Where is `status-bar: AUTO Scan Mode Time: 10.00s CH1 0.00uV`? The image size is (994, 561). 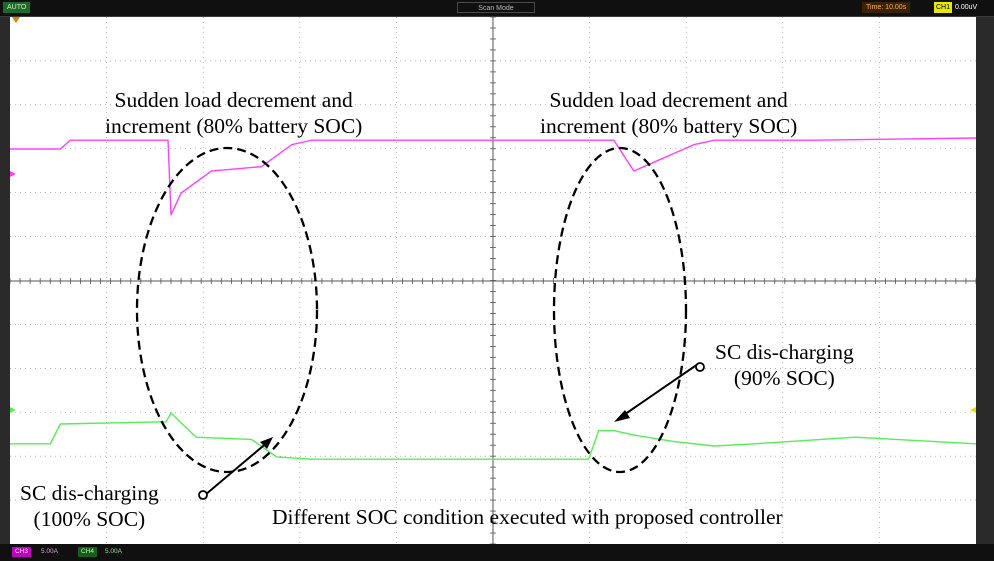 status-bar: AUTO Scan Mode Time: 10.00s CH1 0.00uV is located at coordinates (497, 8).